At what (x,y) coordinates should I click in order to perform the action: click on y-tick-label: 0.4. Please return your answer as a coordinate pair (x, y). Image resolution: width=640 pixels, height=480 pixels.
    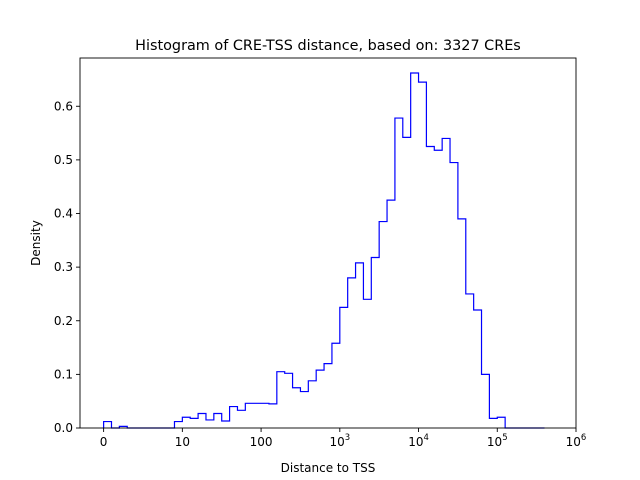
    Looking at the image, I should click on (63, 214).